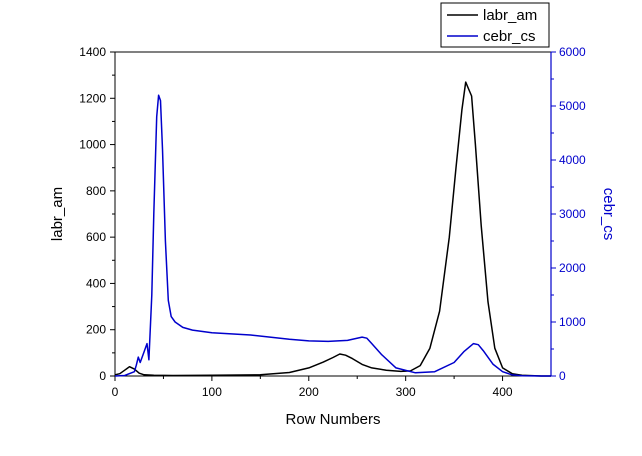  I want to click on y-left-tick-label: 600, so click(96, 237).